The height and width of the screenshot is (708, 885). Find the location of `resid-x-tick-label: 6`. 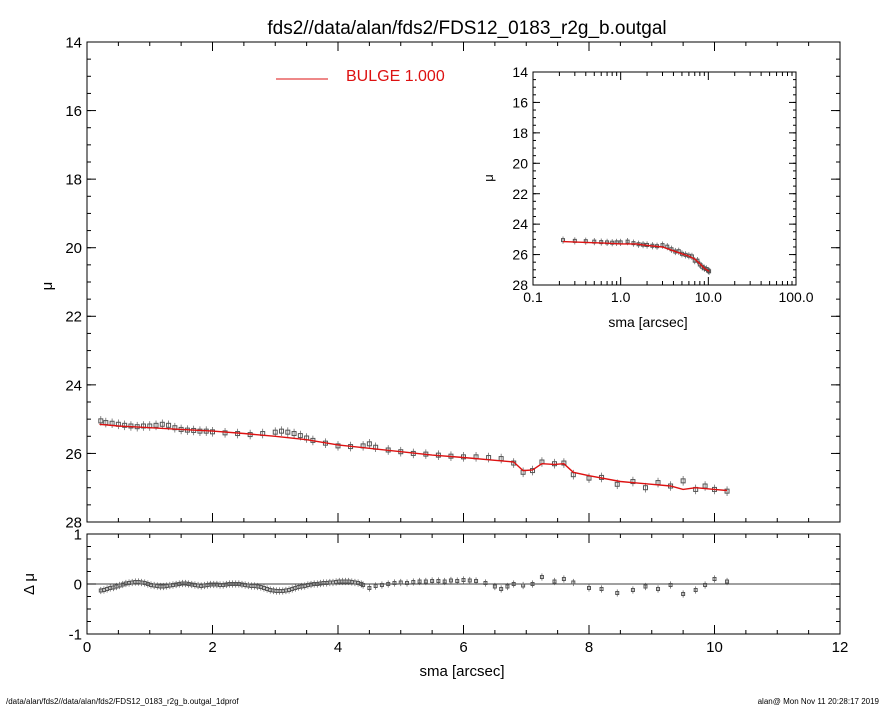

resid-x-tick-label: 6 is located at coordinates (463, 647).